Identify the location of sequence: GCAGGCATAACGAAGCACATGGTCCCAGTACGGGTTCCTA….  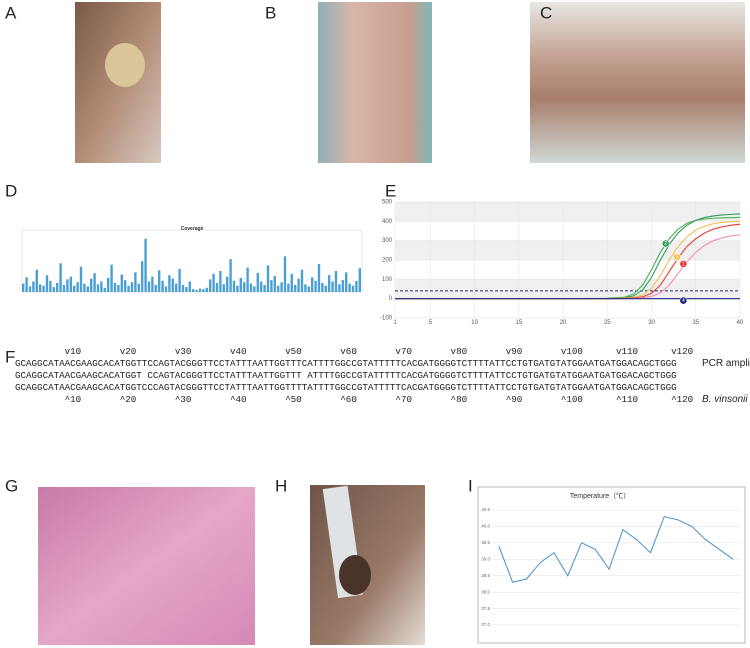
(346, 387).